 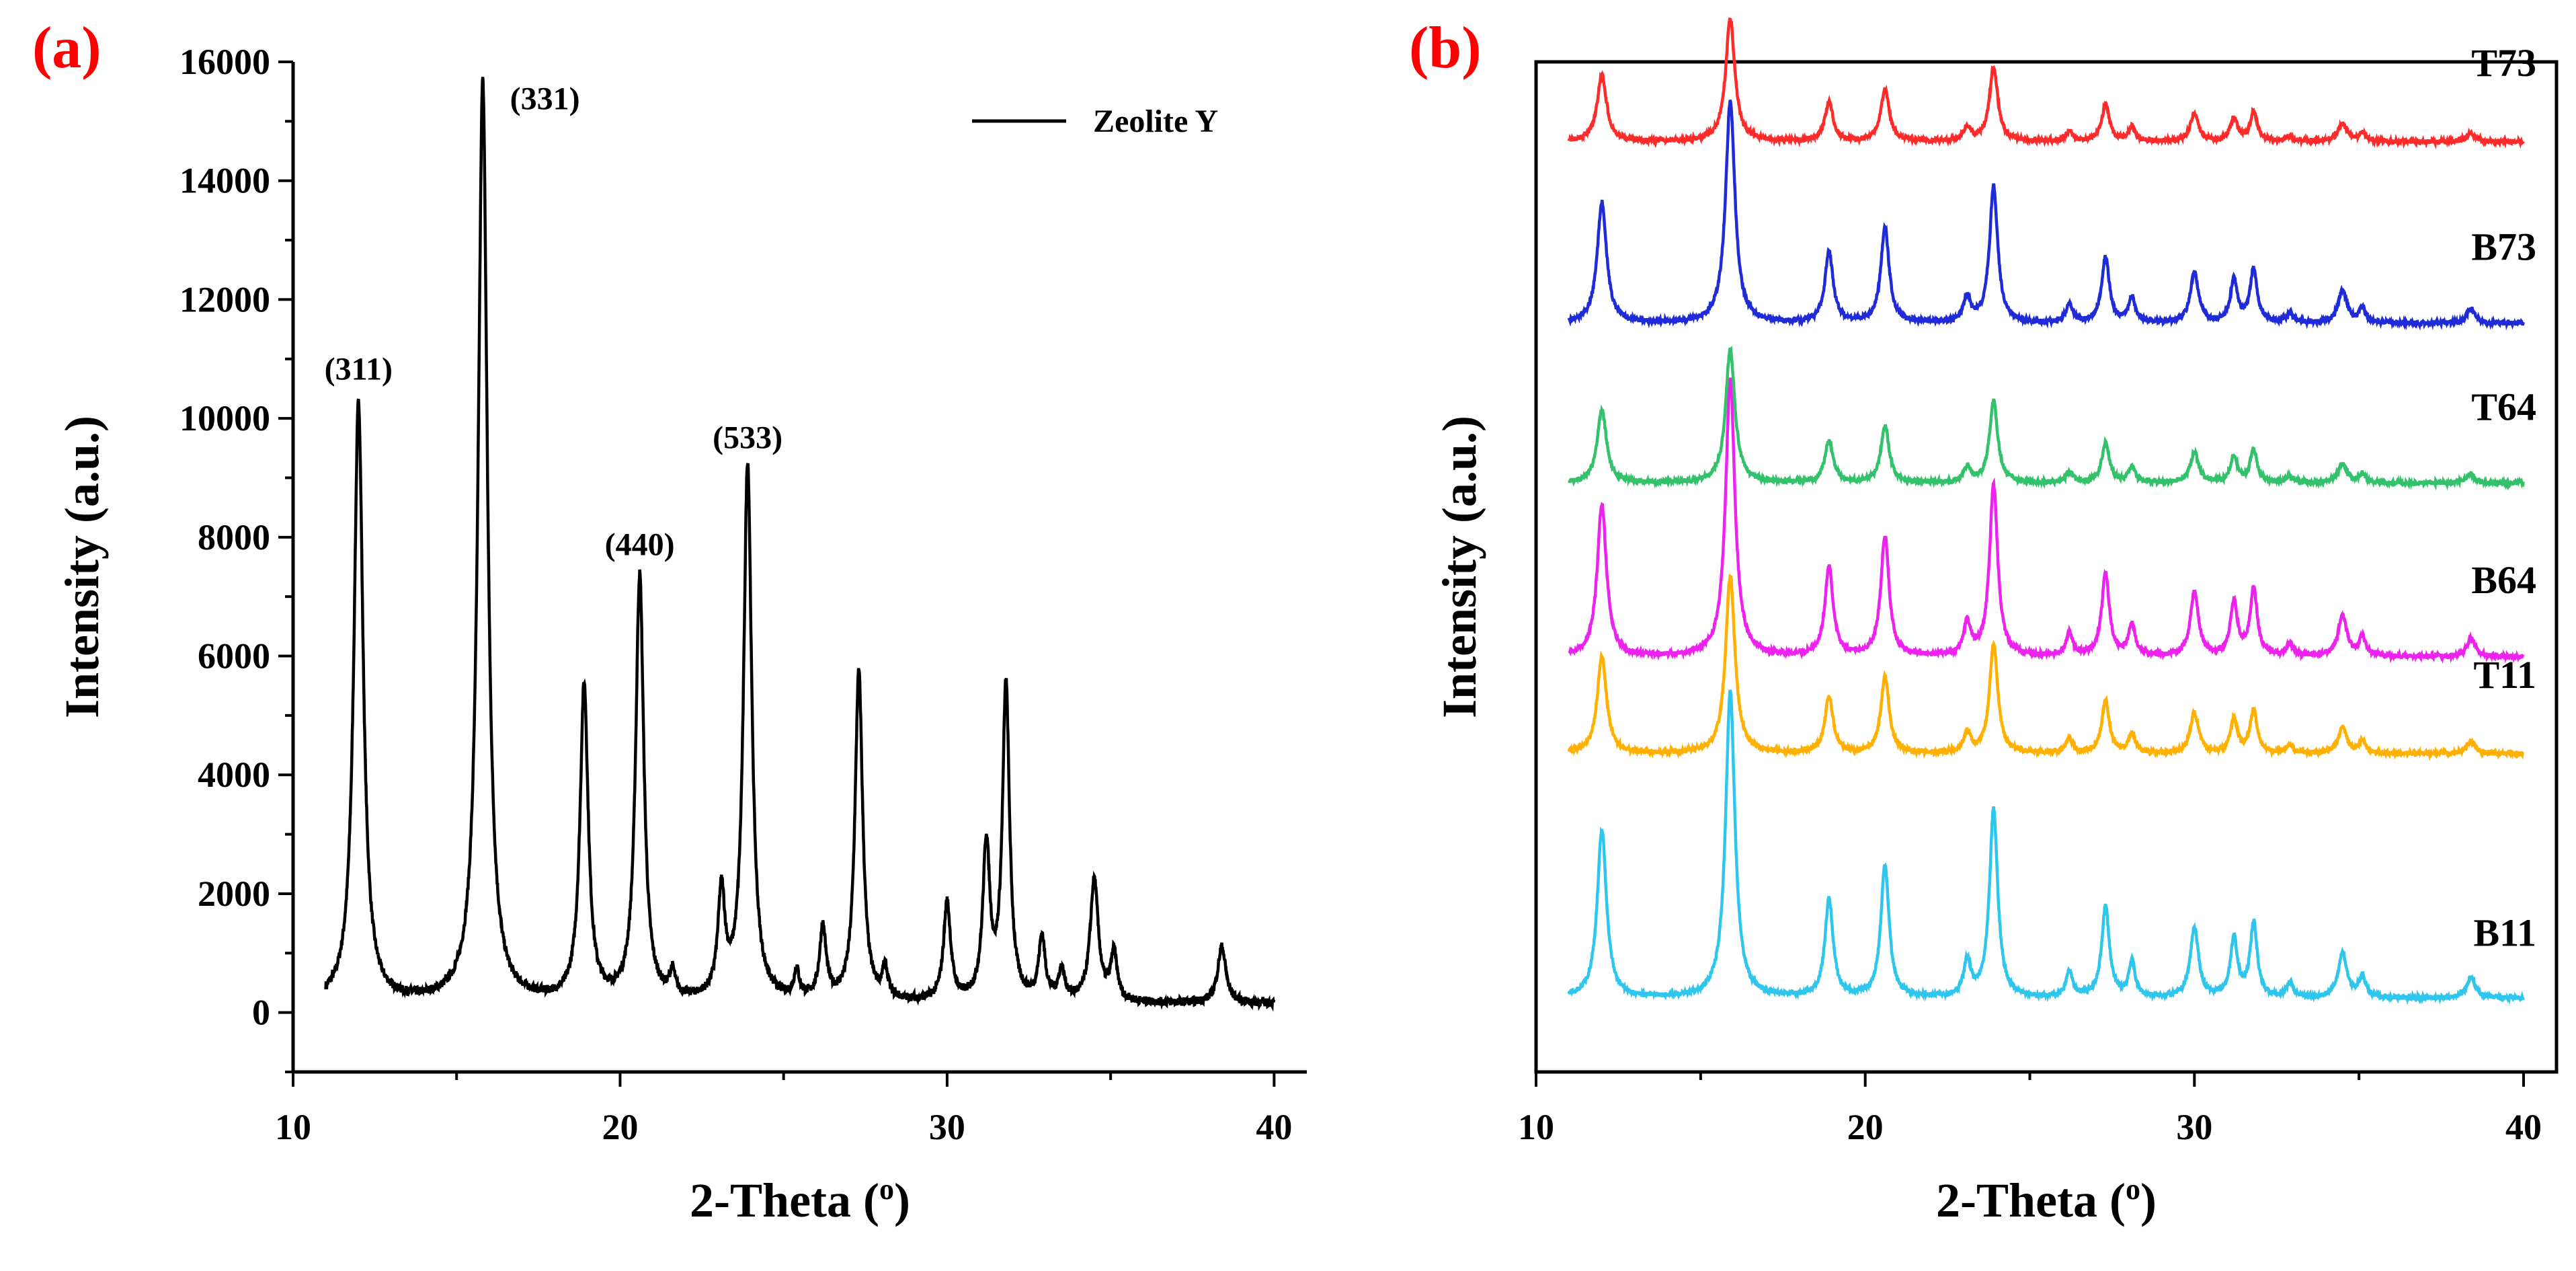 What do you see at coordinates (2194, 1127) in the screenshot?
I see `panel-b-xtick-label: 30` at bounding box center [2194, 1127].